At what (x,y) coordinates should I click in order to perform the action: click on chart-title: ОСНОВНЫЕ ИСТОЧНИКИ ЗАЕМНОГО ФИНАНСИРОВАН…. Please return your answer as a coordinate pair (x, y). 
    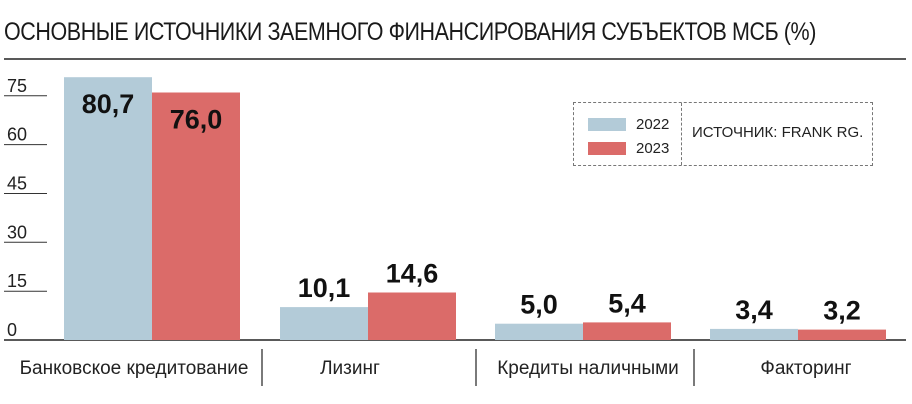
    Looking at the image, I should click on (410, 32).